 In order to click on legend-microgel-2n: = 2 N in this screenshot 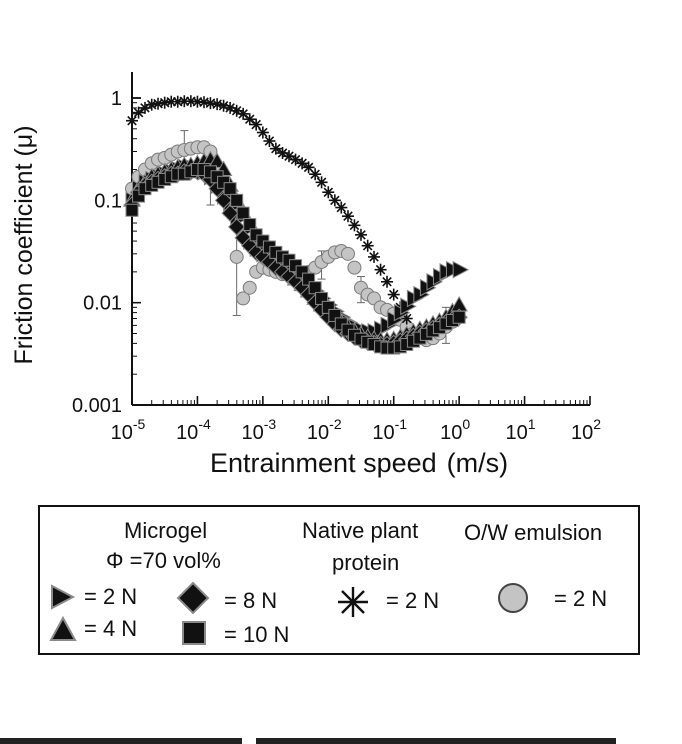, I will do `click(111, 596)`.